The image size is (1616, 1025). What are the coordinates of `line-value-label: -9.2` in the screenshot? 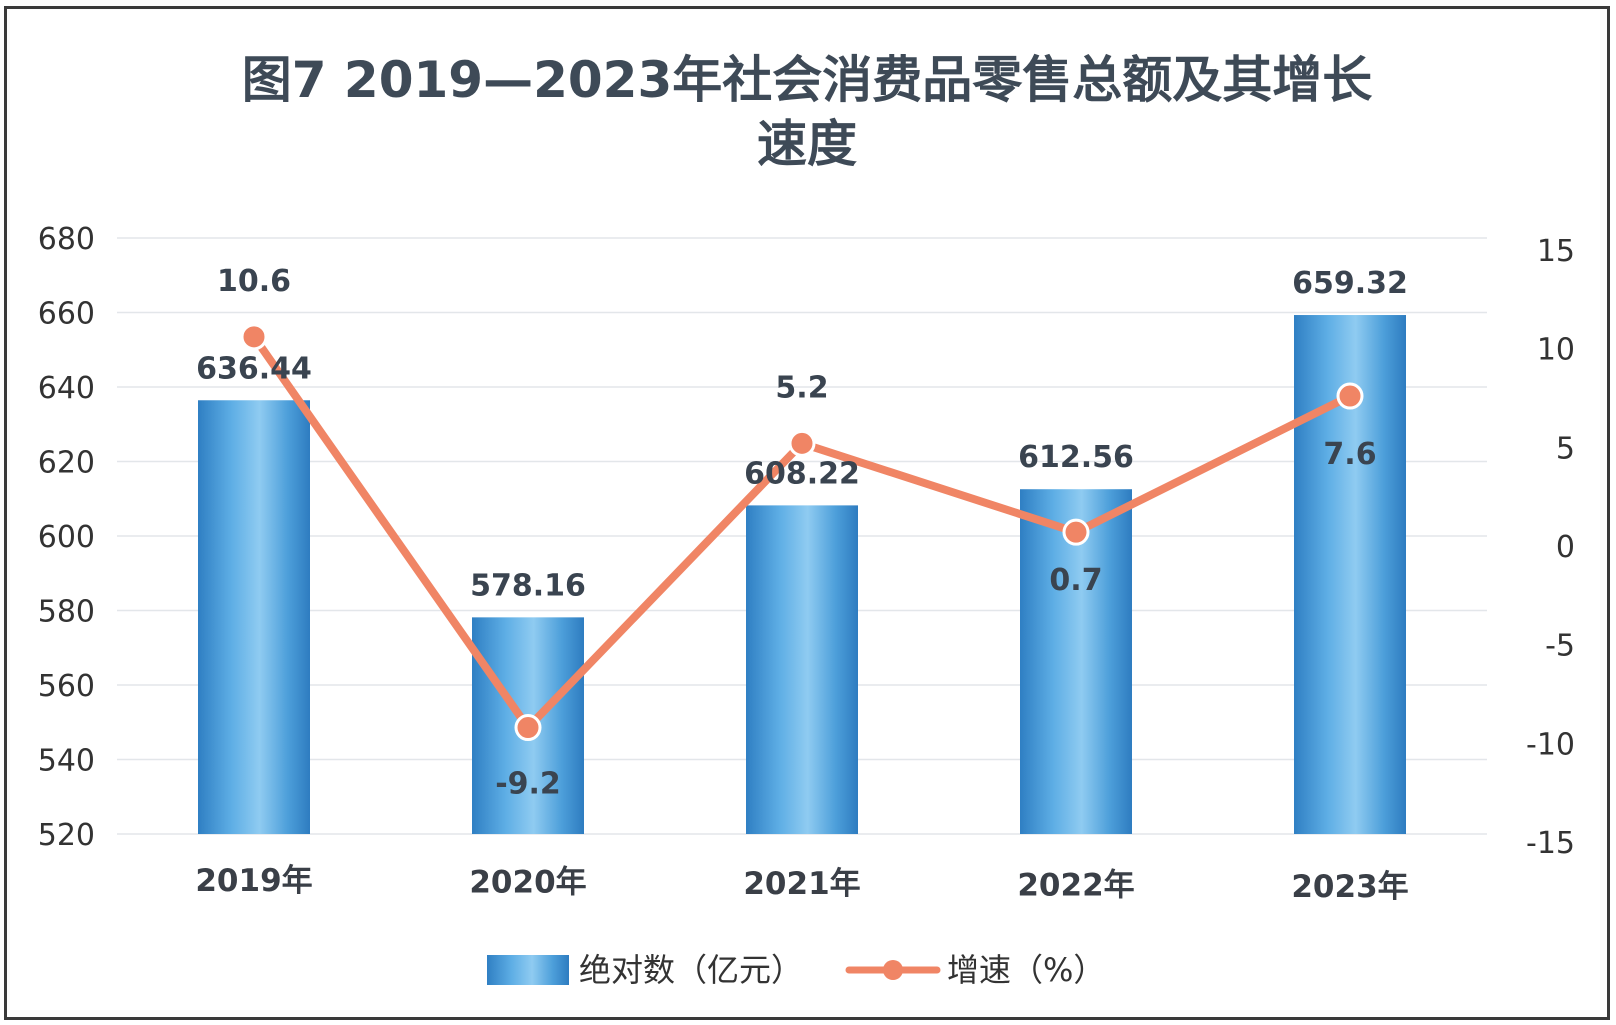 It's located at (528, 784).